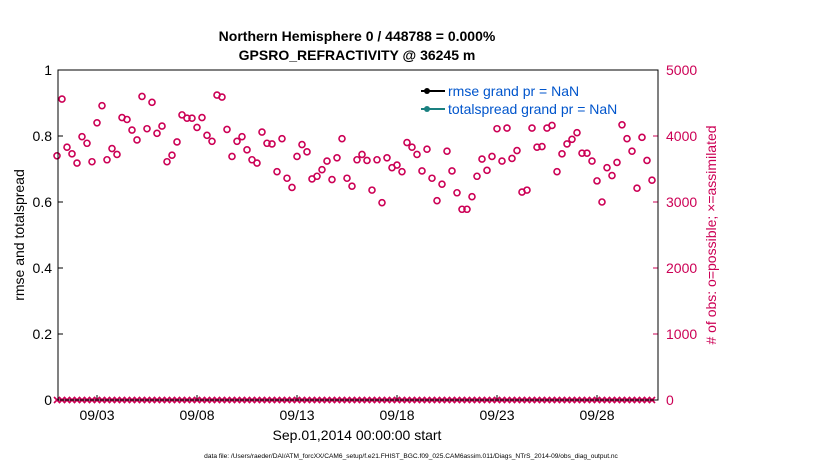  What do you see at coordinates (357, 36) in the screenshot?
I see `chart-title-line1: Northern Hemisphere 0 / 448788 = 0.000%` at bounding box center [357, 36].